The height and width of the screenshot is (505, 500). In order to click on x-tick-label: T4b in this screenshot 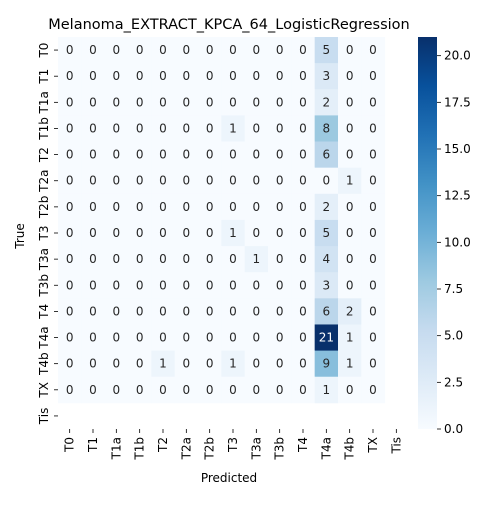, I will do `click(350, 449)`.